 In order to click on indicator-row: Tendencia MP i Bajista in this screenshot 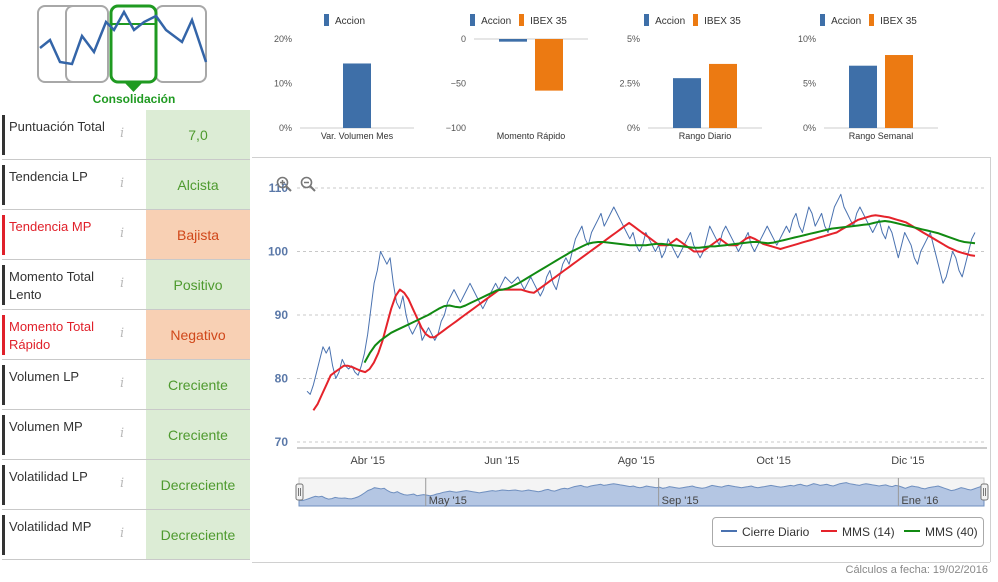, I will do `click(126, 235)`.